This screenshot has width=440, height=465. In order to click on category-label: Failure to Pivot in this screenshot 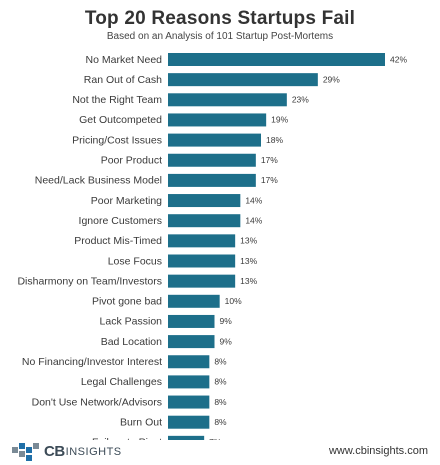, I will do `click(127, 438)`.